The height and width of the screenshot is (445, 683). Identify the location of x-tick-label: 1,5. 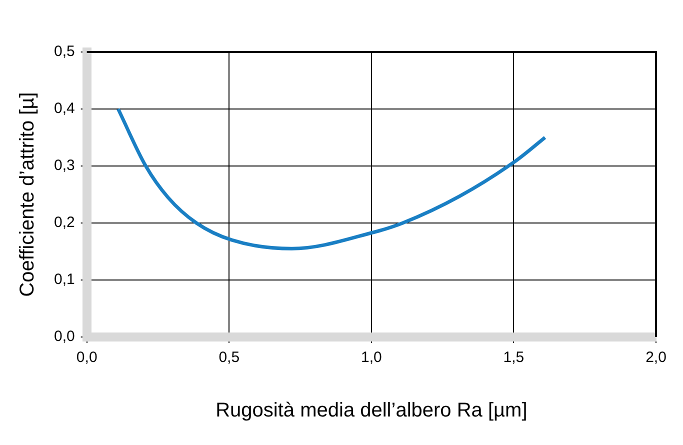
(513, 357).